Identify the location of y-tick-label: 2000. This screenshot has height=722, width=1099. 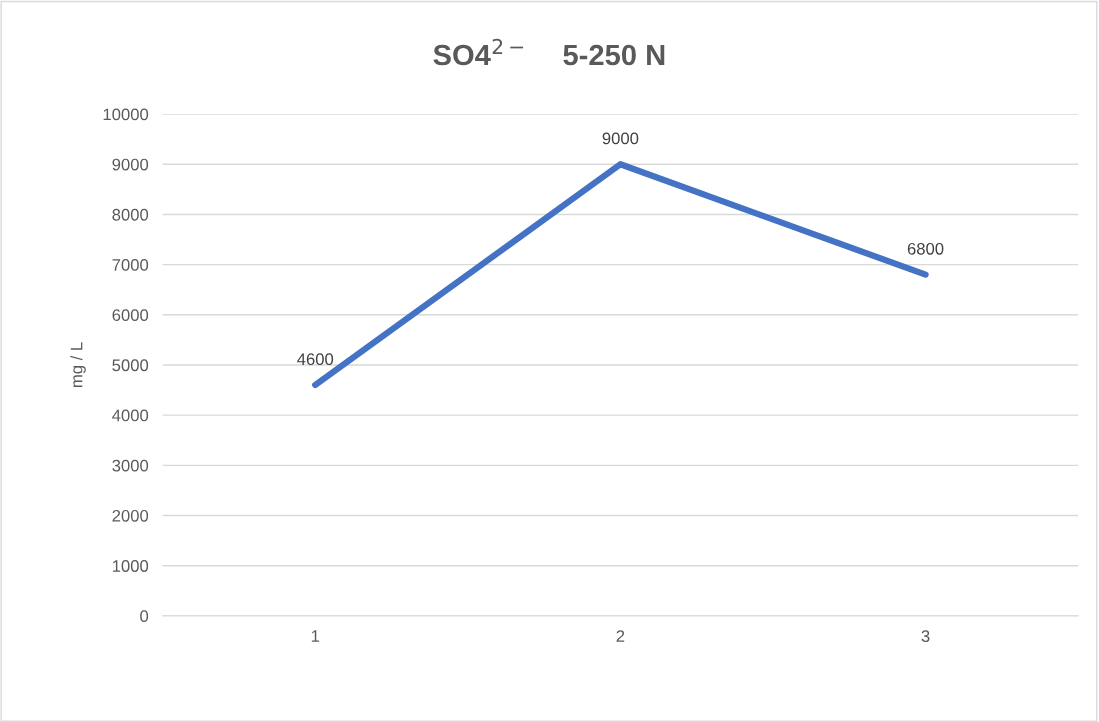
(130, 515).